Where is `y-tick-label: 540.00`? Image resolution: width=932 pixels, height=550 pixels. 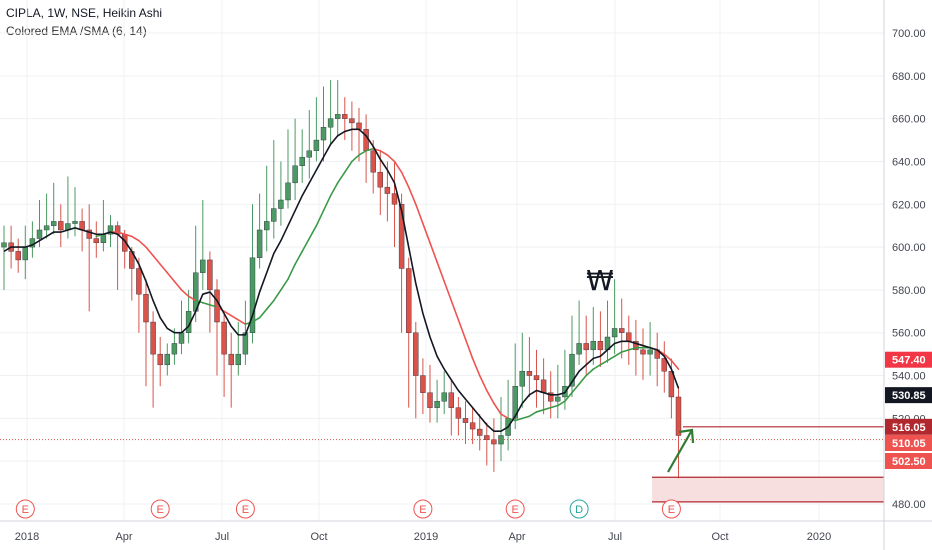 y-tick-label: 540.00 is located at coordinates (909, 377).